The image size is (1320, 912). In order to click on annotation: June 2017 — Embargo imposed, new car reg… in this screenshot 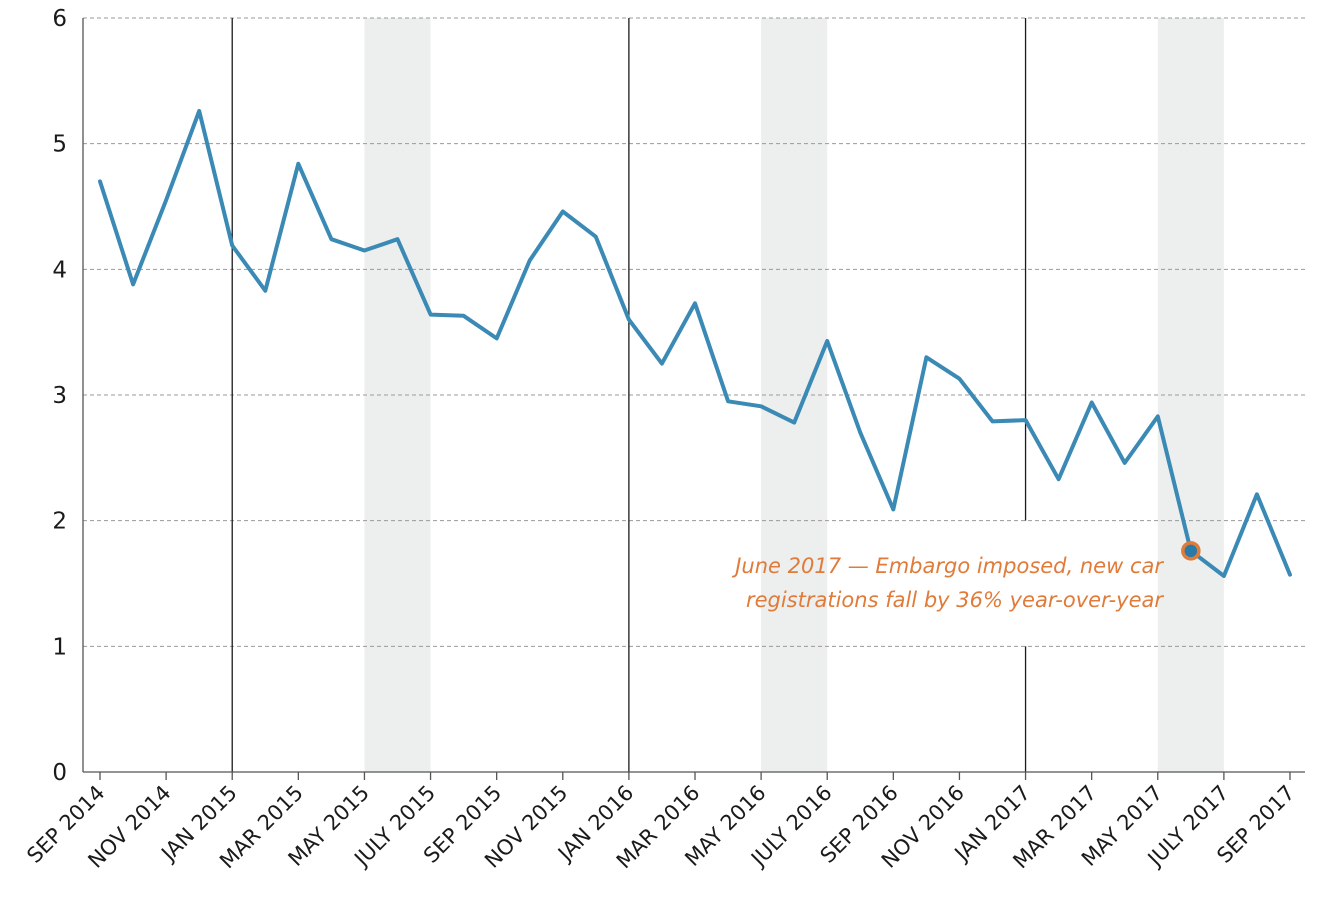, I will do `click(966, 576)`.